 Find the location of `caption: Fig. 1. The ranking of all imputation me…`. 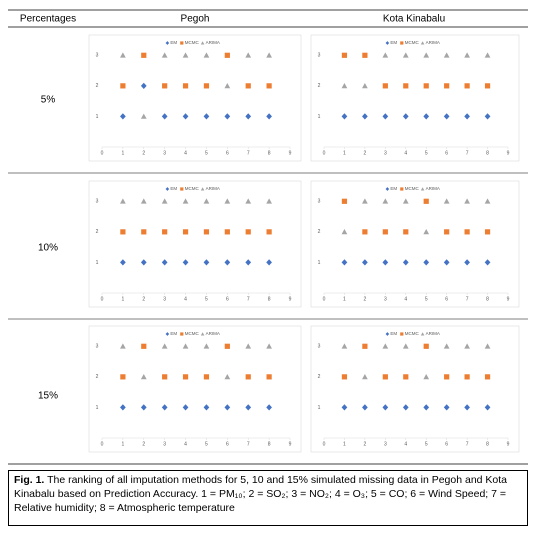

caption: Fig. 1. The ranking of all imputation me… is located at coordinates (268, 498).